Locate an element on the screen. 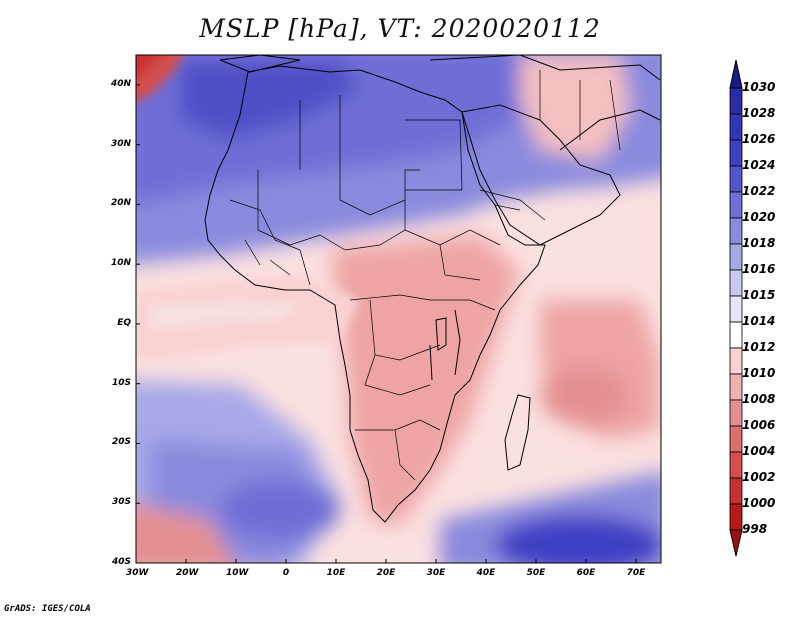 This screenshot has height=618, width=800. x-axis-label: 0 is located at coordinates (286, 573).